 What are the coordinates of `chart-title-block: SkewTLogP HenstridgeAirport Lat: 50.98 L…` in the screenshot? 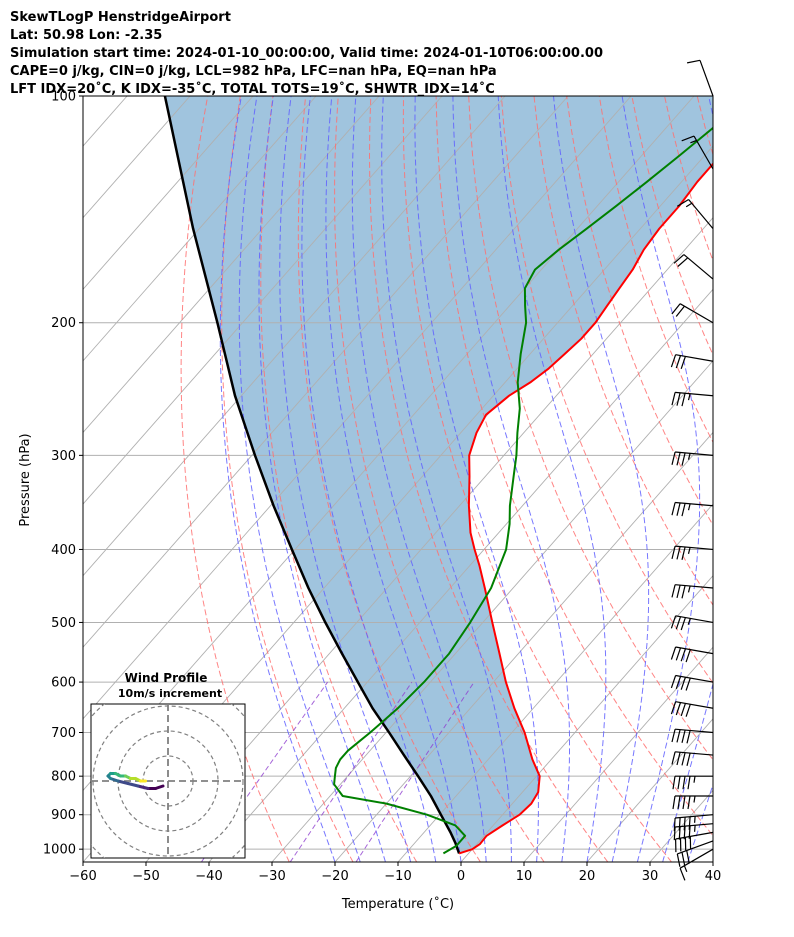 It's located at (306, 54).